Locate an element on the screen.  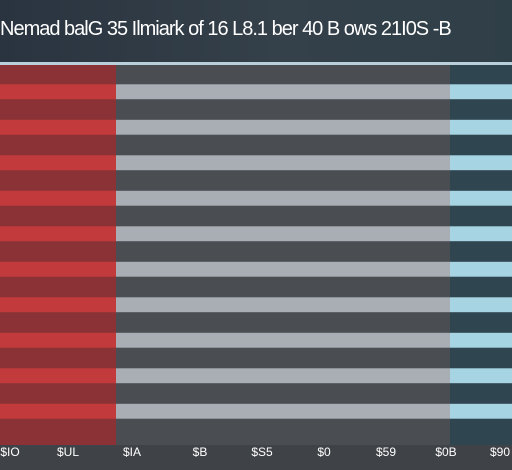
x-tick-label: $B is located at coordinates (200, 452).